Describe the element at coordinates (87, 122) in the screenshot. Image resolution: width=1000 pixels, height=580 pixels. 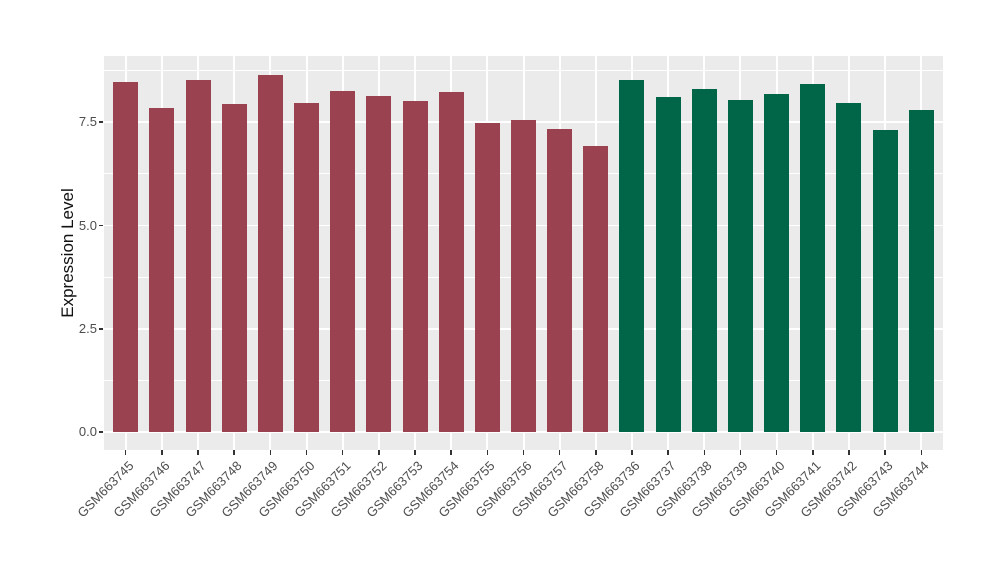
I see `y-tick-label: 7.5` at that location.